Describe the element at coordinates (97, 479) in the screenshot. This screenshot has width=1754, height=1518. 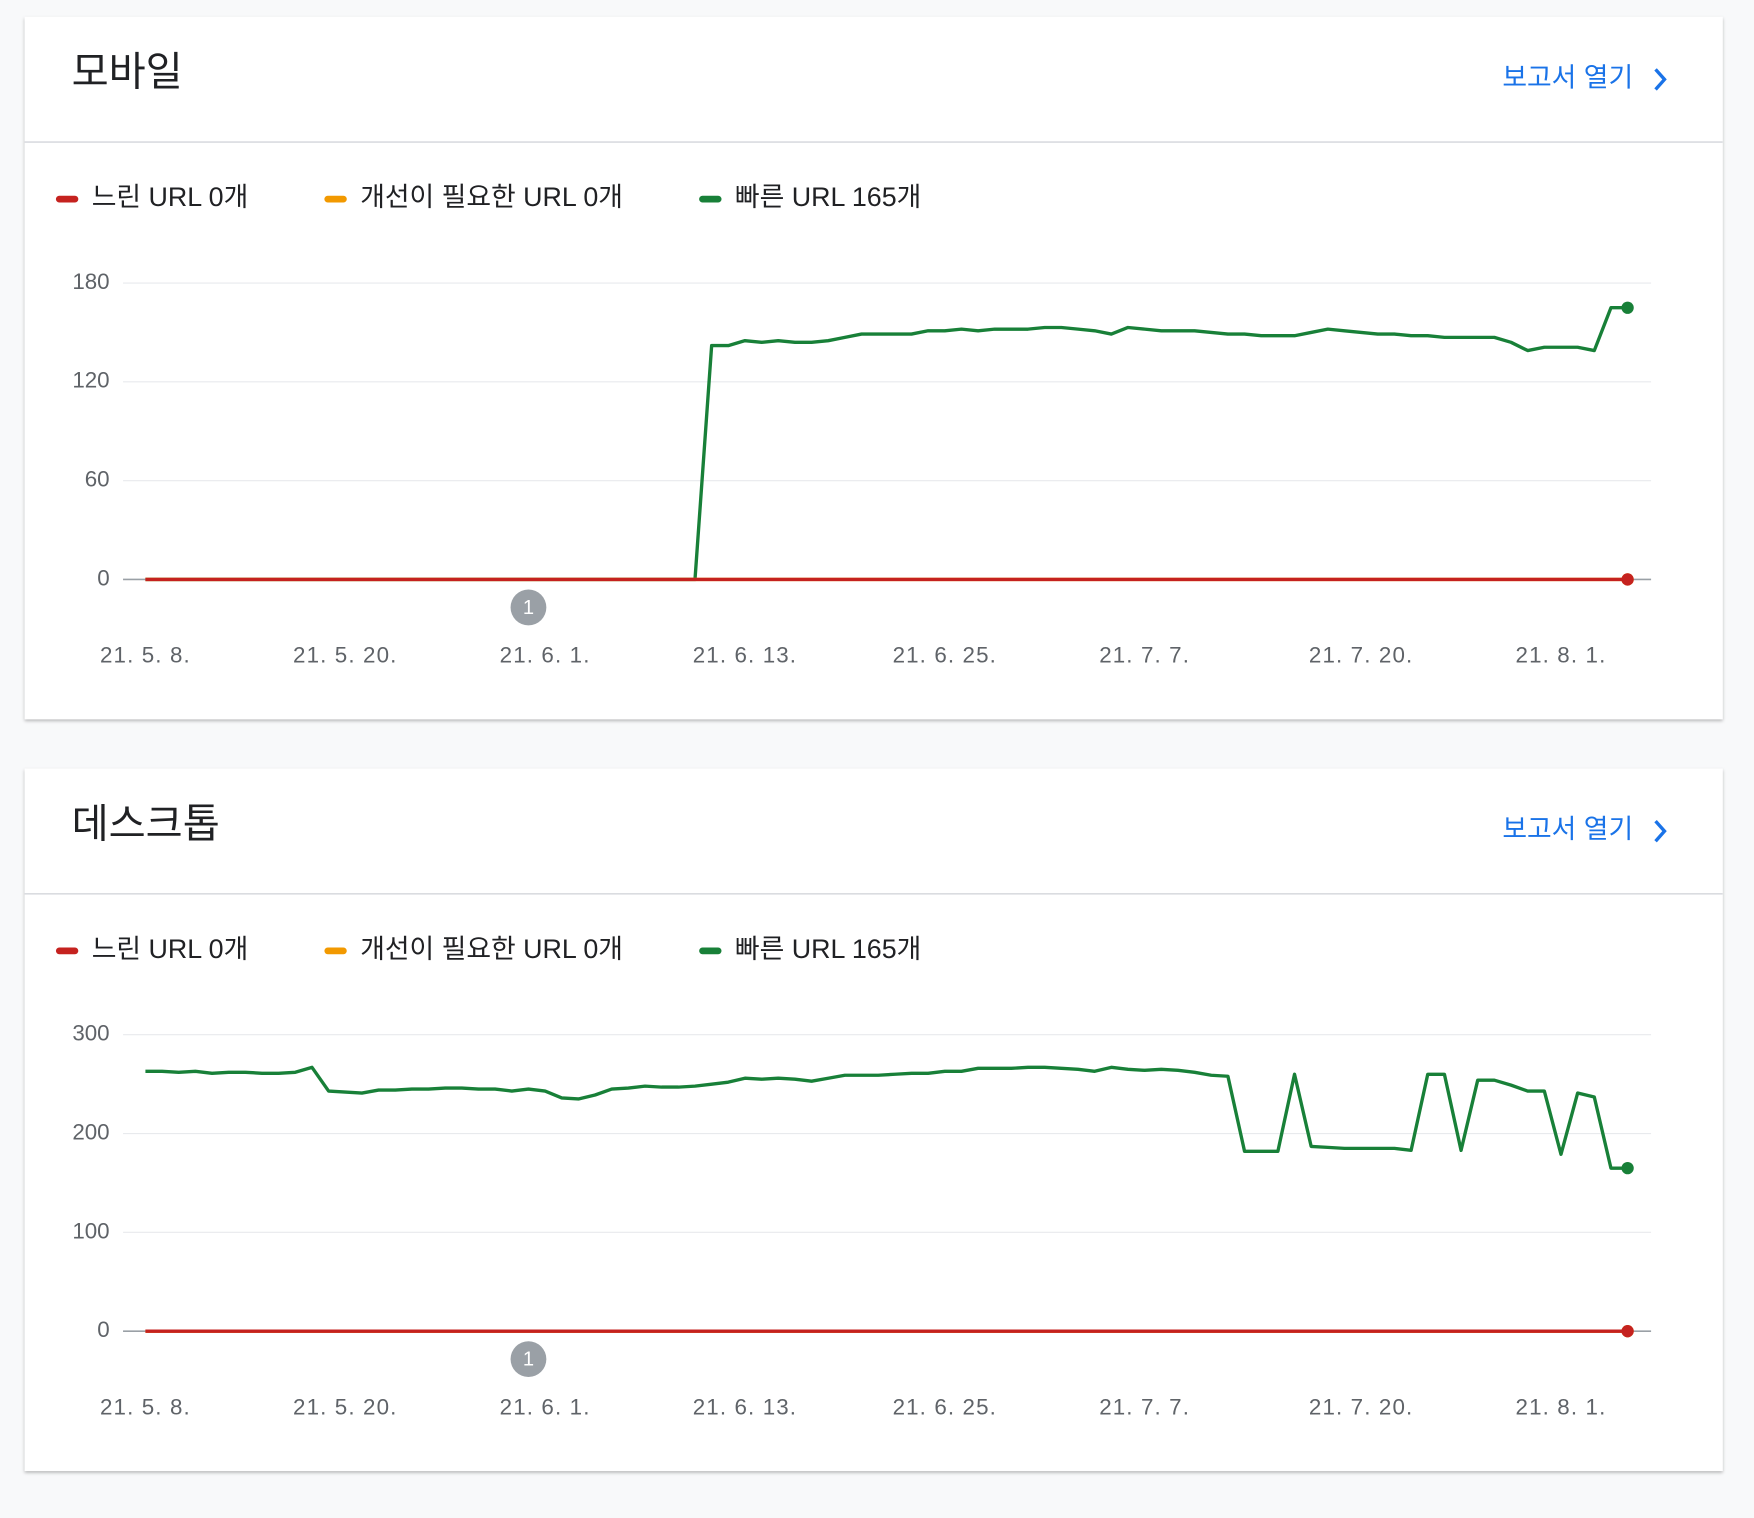
I see `y-tick-label: 60` at that location.